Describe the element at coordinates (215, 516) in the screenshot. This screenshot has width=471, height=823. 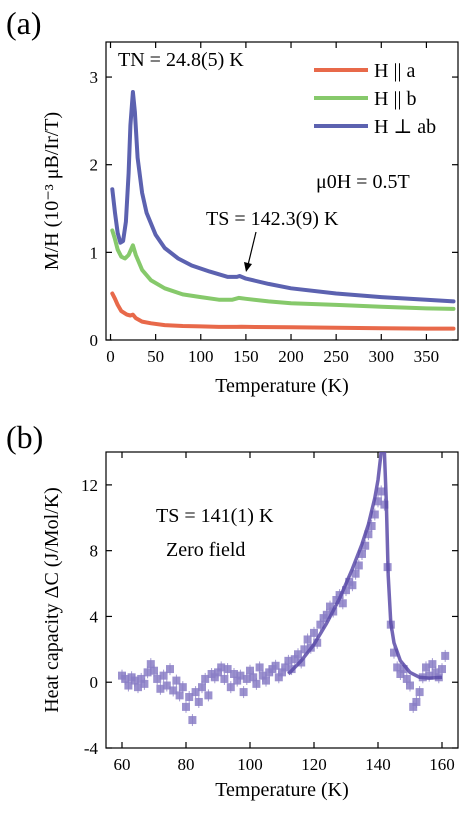
I see `panel-b-annotation-ts: TS = 141(1) K` at that location.